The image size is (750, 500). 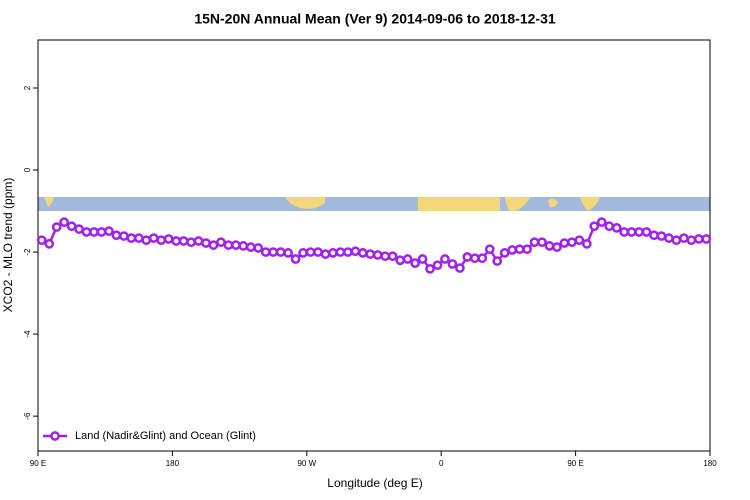 I want to click on legend-label: Land (Nadir&Glint) and Ocean (Glint), so click(x=165, y=436).